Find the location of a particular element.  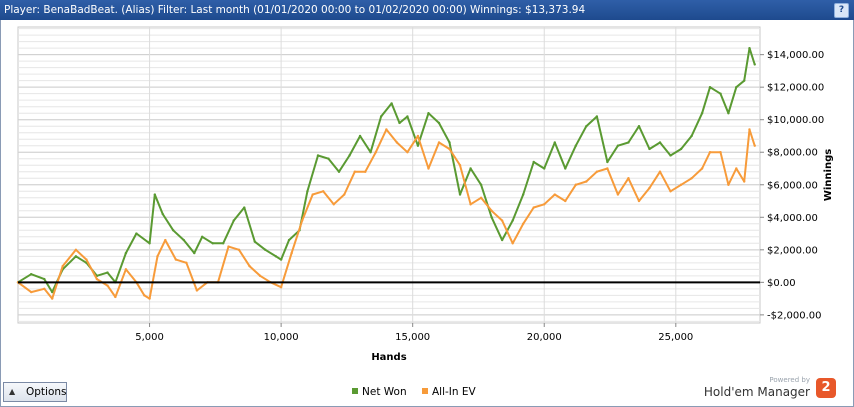

chart-legend: Net Won All-In EV is located at coordinates (420, 392).